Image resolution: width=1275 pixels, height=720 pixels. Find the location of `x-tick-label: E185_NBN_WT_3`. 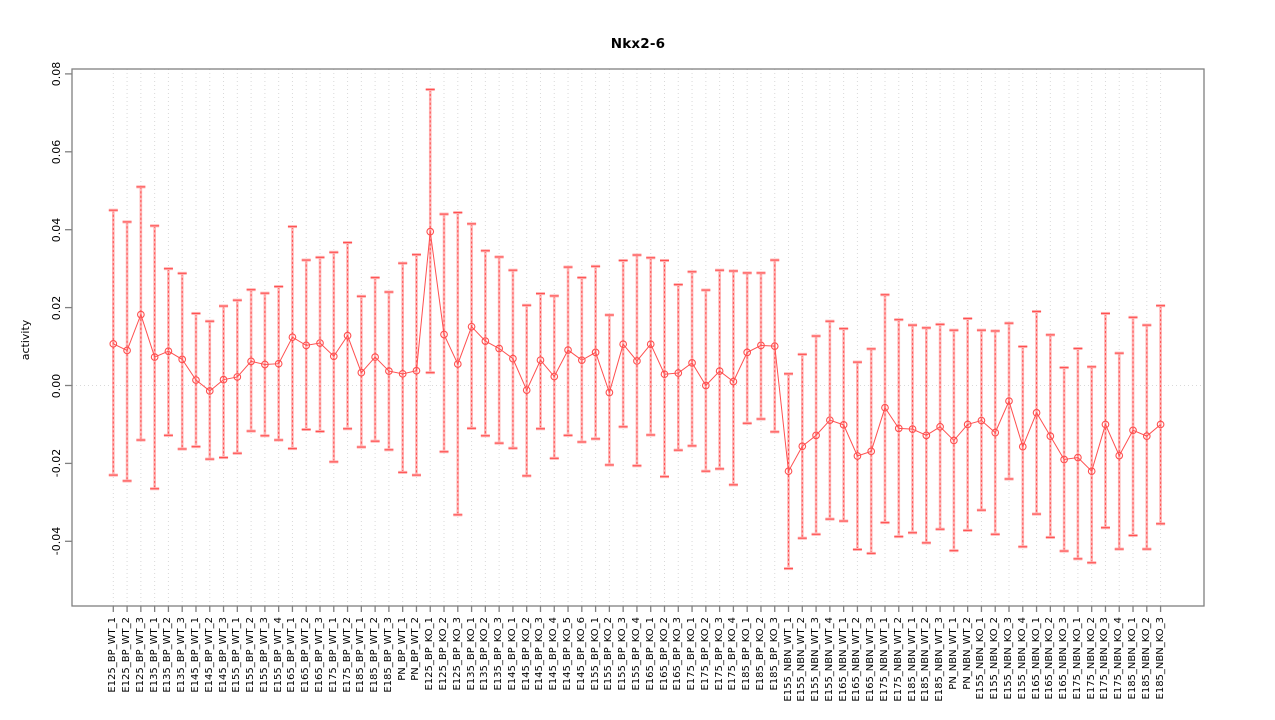

x-tick-label: E185_NBN_WT_3 is located at coordinates (940, 659).